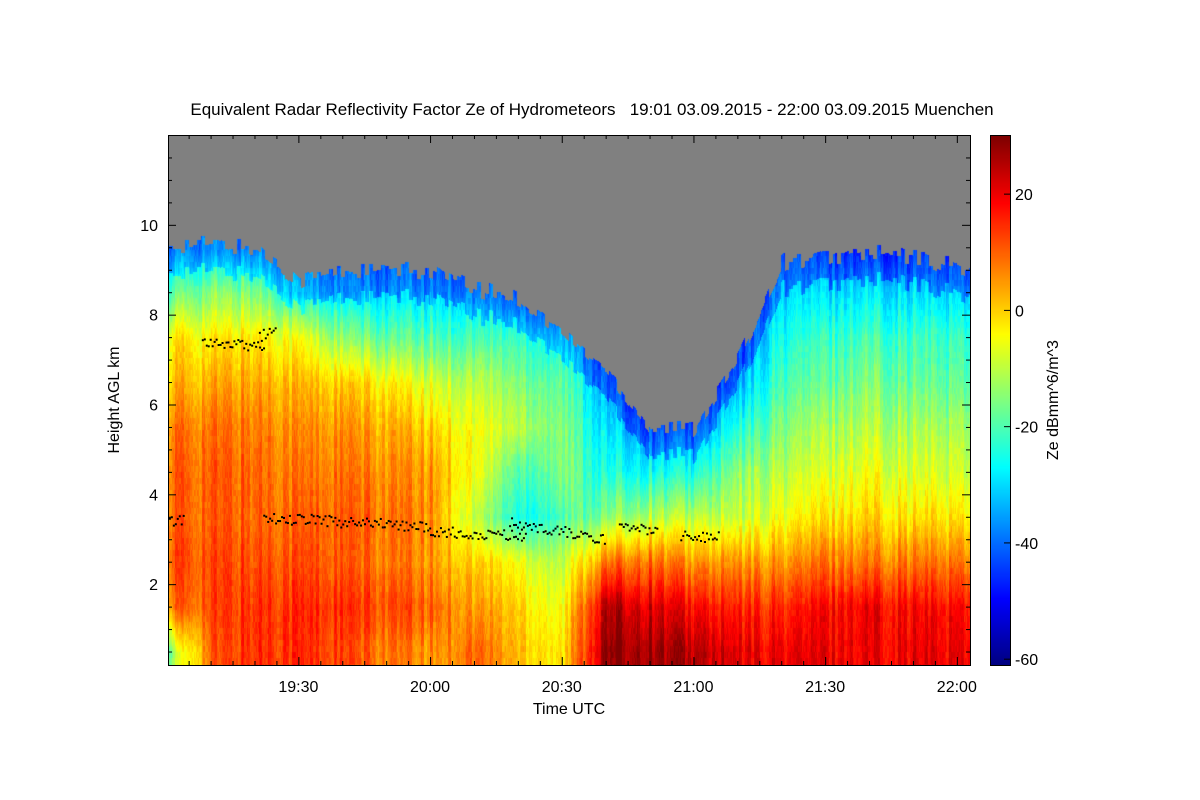 The image size is (1200, 800). What do you see at coordinates (1053, 400) in the screenshot?
I see `colorbar-label: Ze dBmm^6/m^3` at bounding box center [1053, 400].